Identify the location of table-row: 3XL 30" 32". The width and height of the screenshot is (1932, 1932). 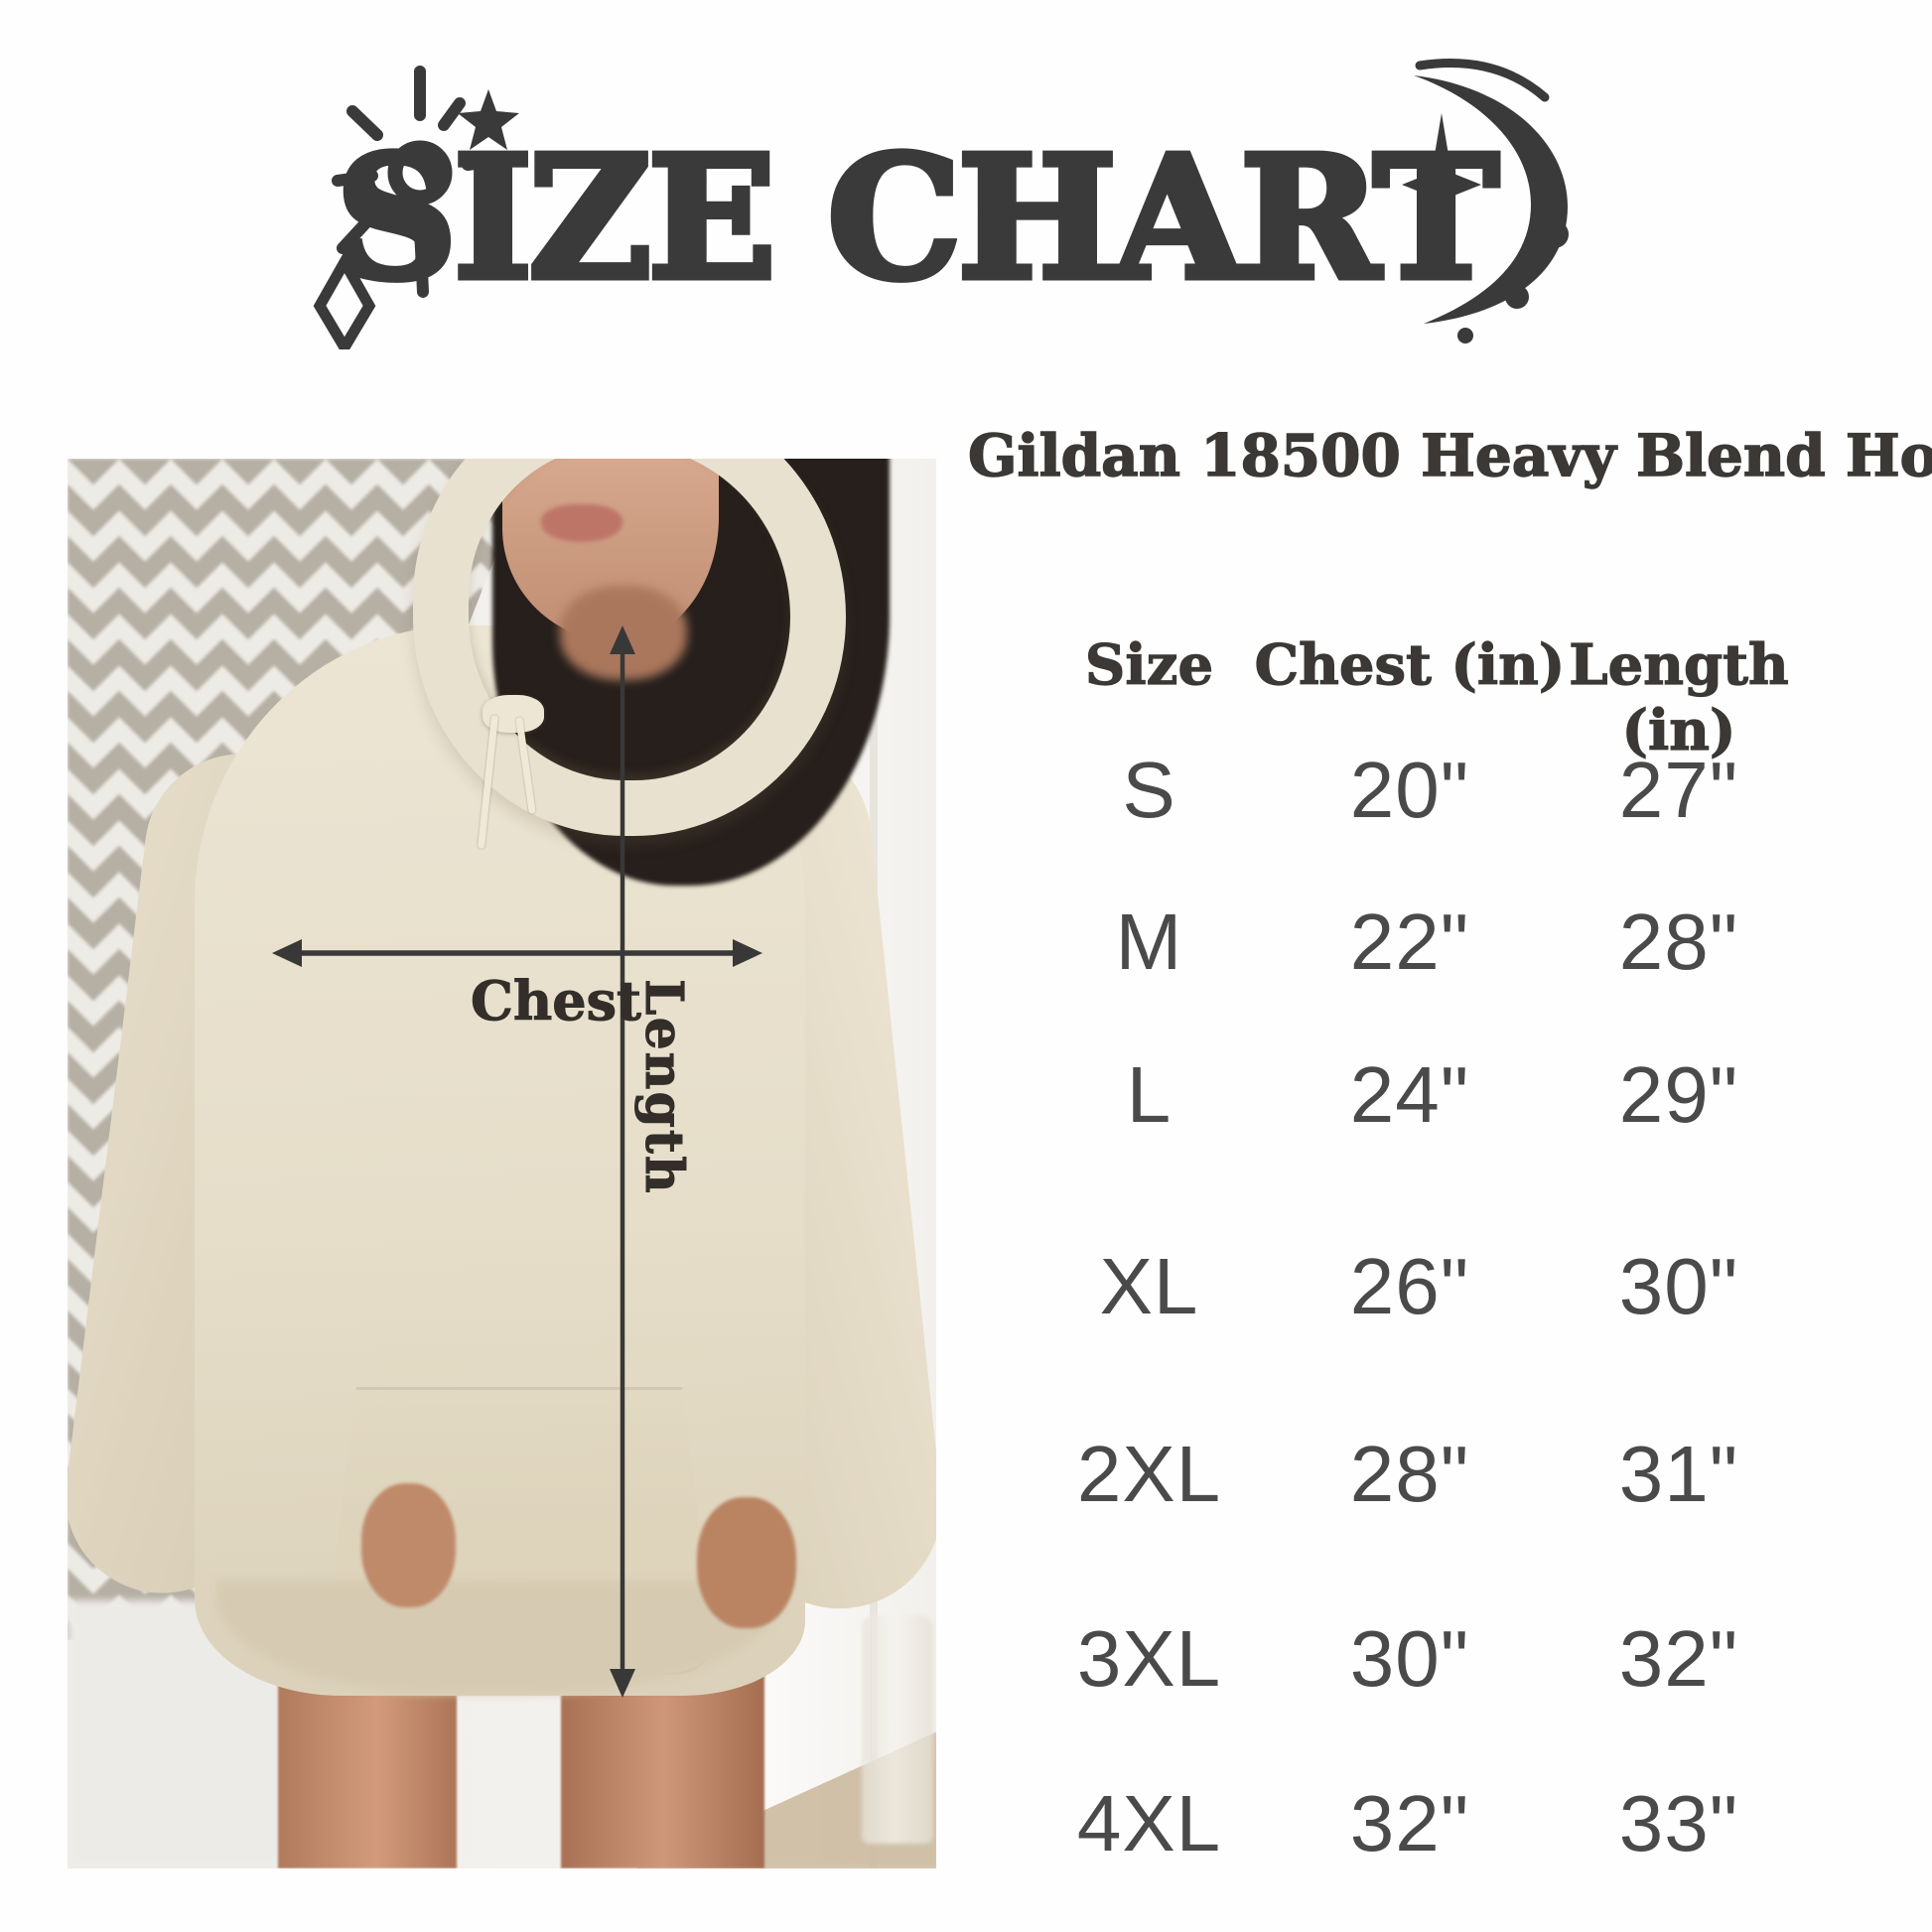
(1437, 1668).